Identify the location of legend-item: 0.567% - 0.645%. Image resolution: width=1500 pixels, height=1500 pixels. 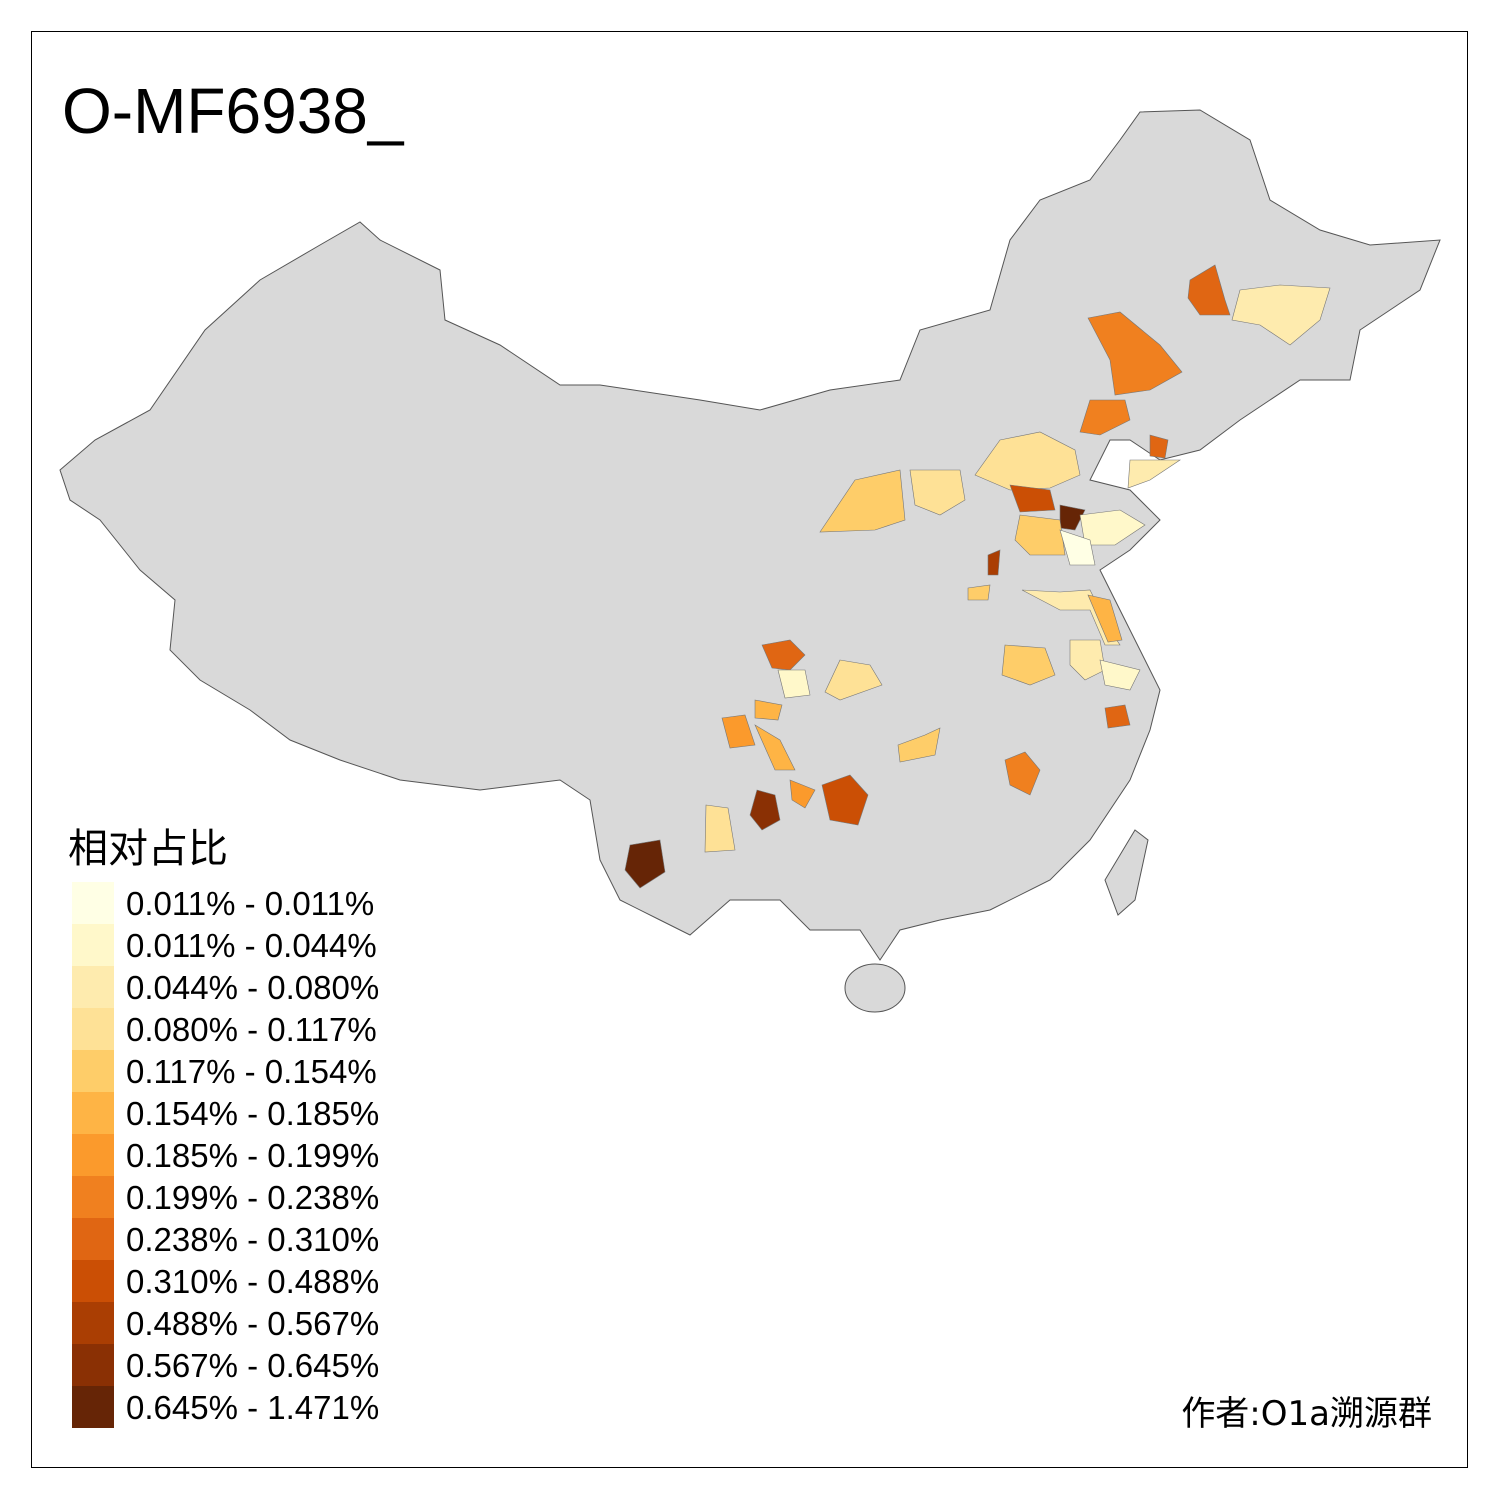
(272, 1365).